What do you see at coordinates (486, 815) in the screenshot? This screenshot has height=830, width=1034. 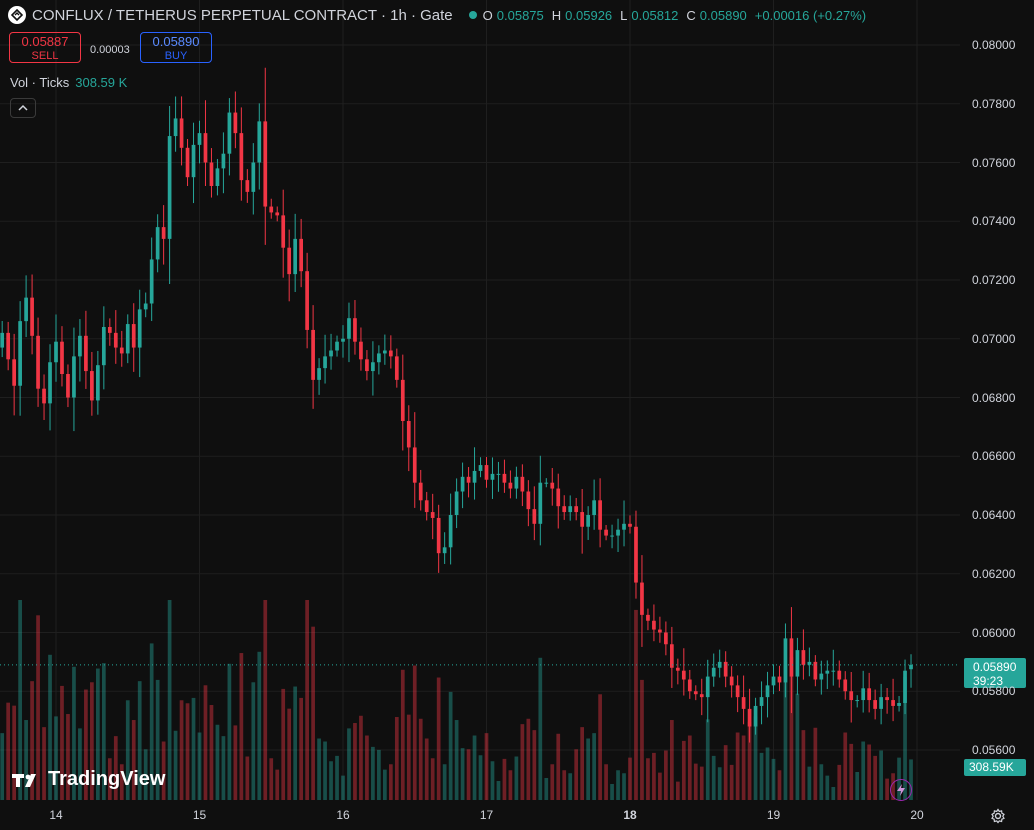 I see `x-tick-label: 17` at bounding box center [486, 815].